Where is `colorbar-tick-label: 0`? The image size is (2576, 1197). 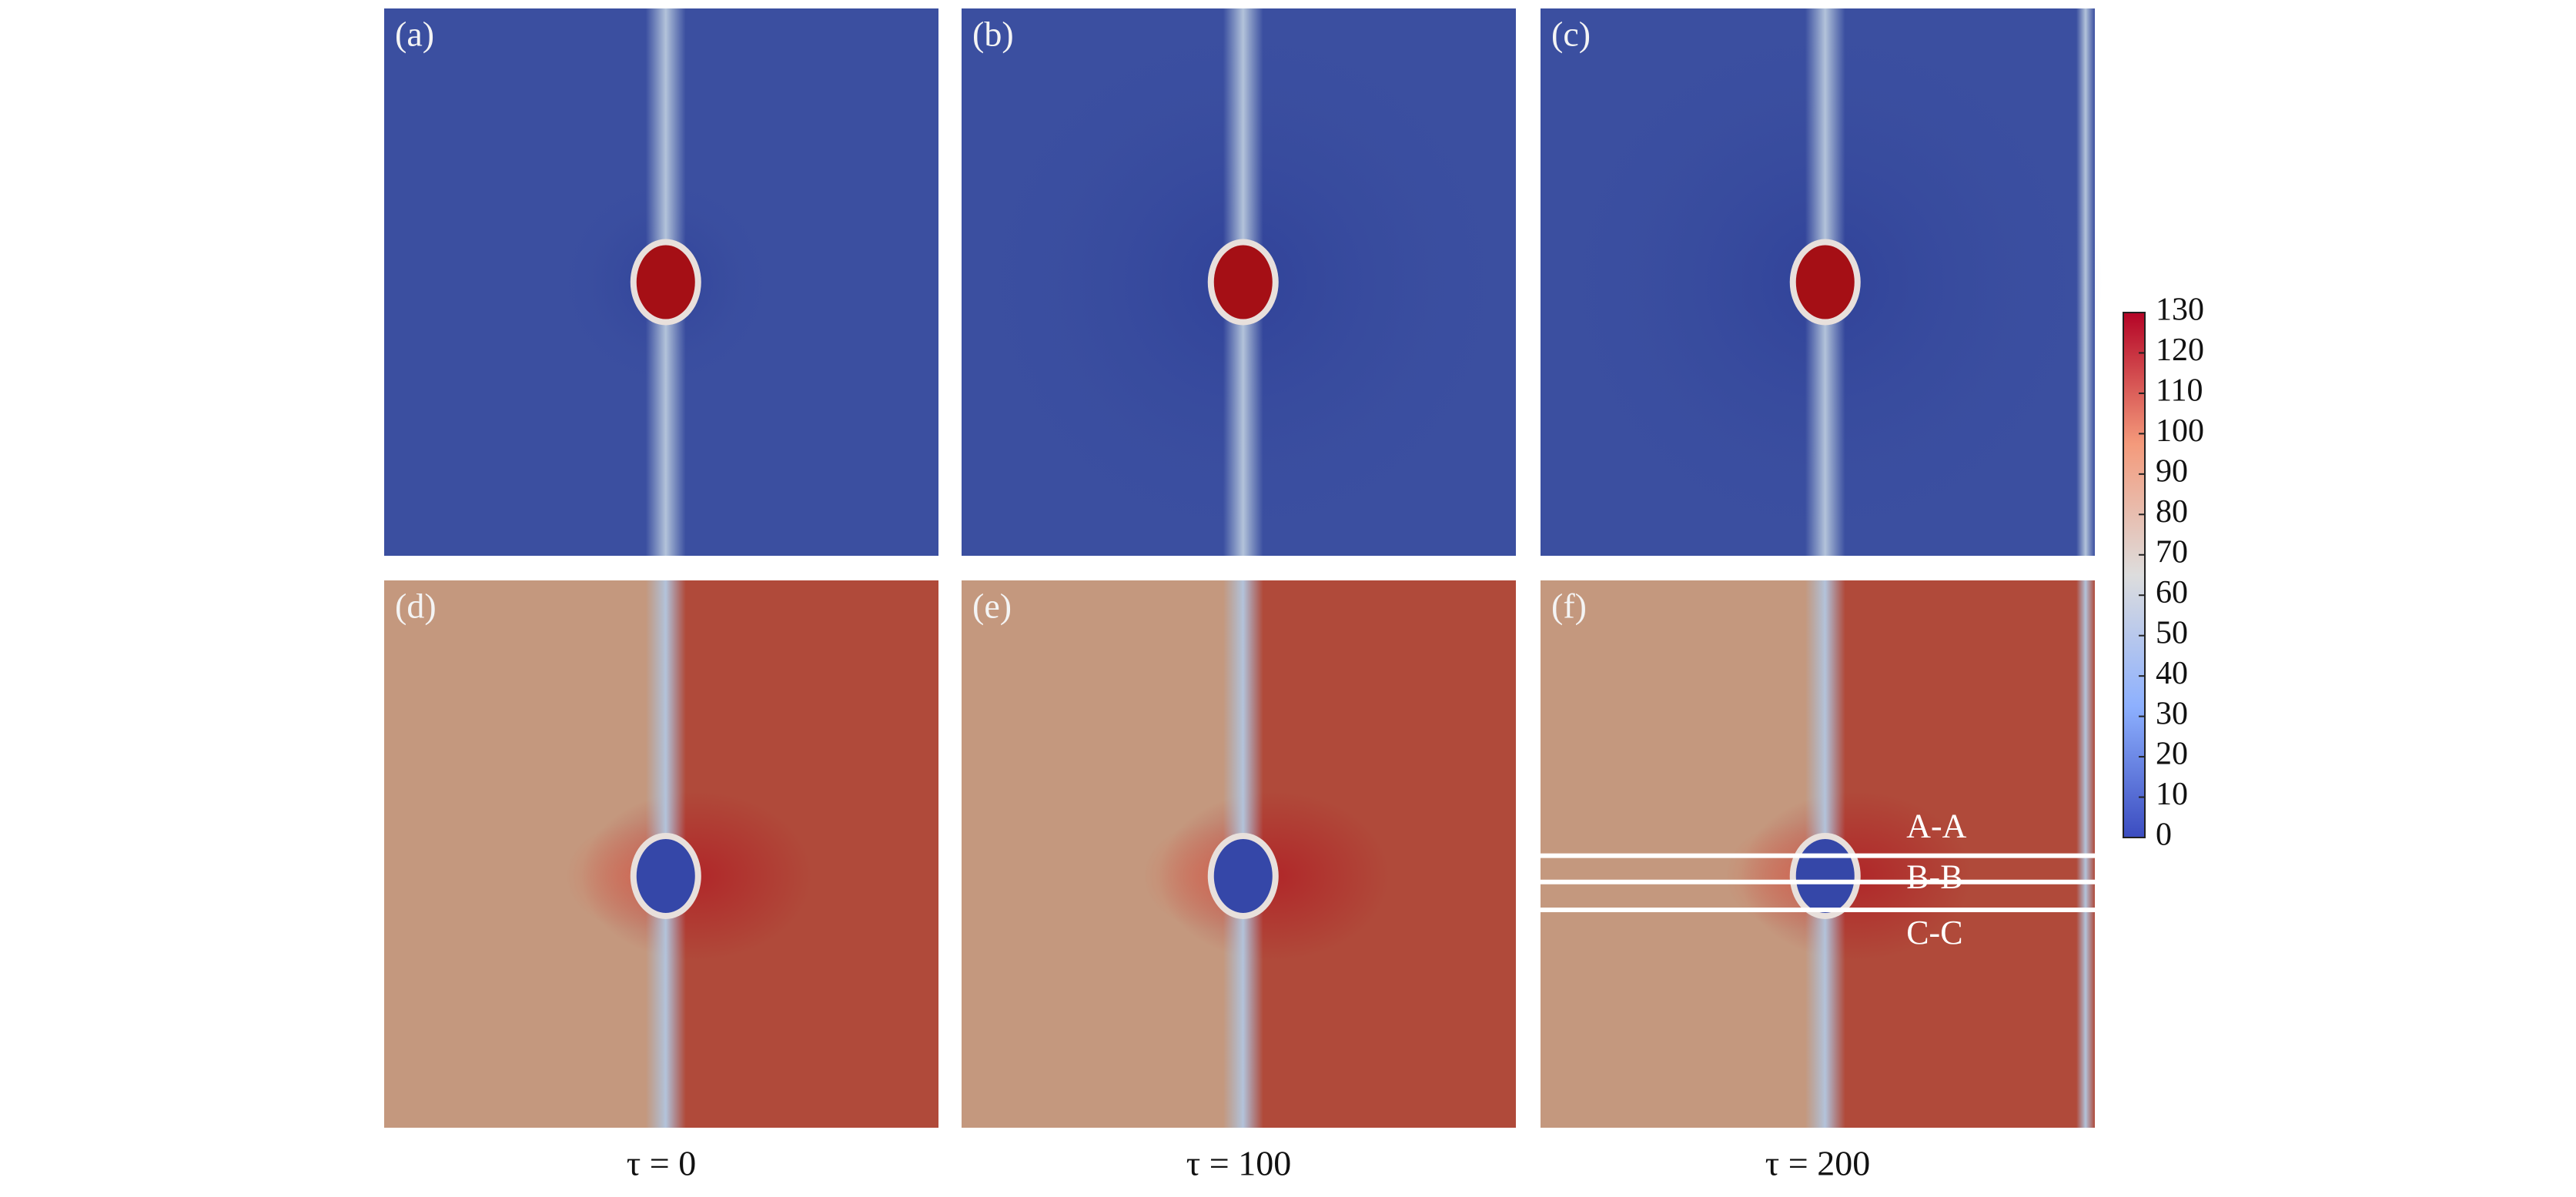 colorbar-tick-label: 0 is located at coordinates (2164, 836).